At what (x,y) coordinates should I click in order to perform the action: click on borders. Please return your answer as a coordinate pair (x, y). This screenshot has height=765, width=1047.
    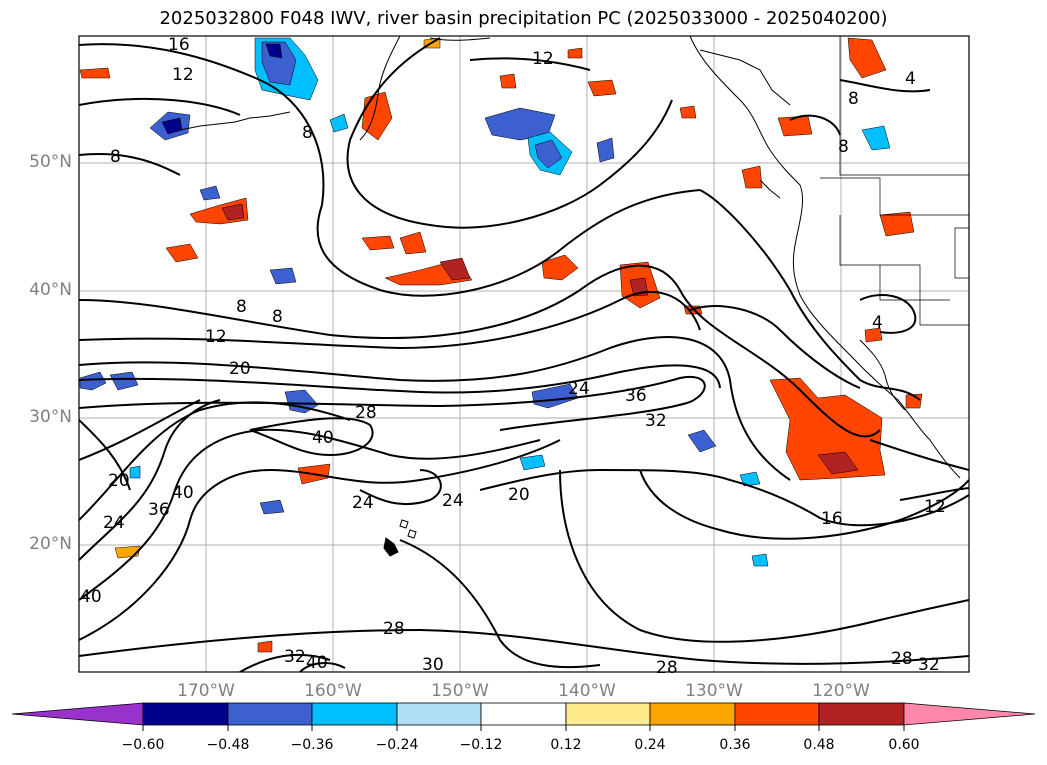
    Looking at the image, I should click on (894, 181).